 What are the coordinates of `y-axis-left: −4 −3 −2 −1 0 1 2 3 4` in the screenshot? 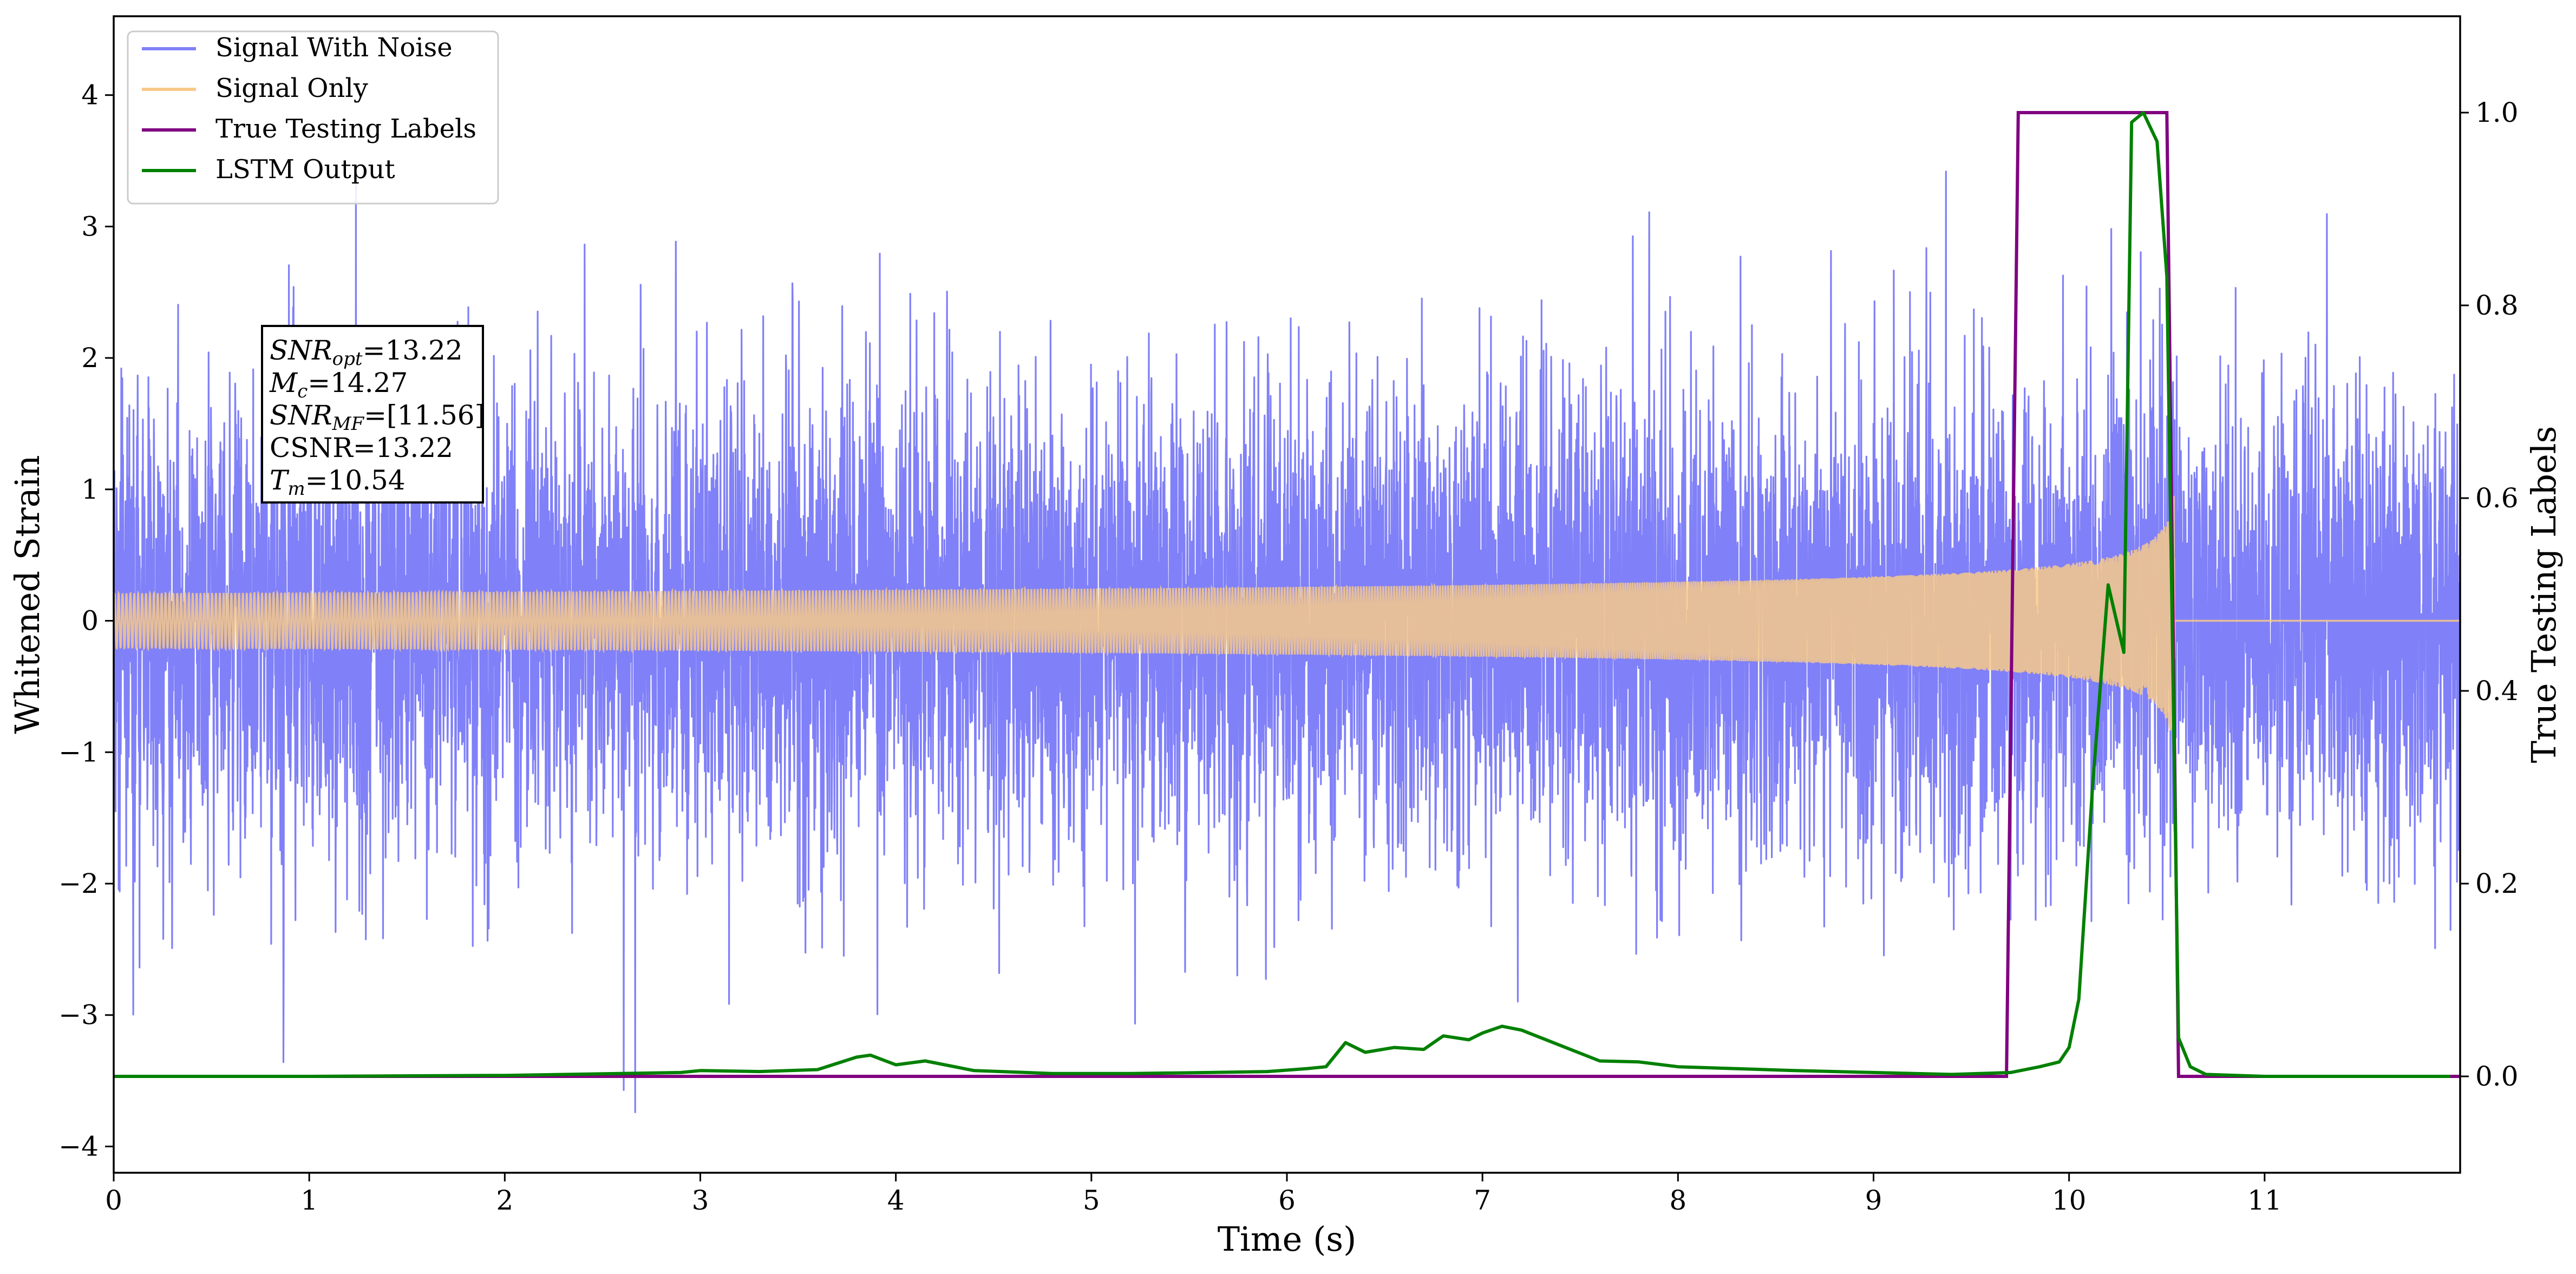 It's located at (86, 621).